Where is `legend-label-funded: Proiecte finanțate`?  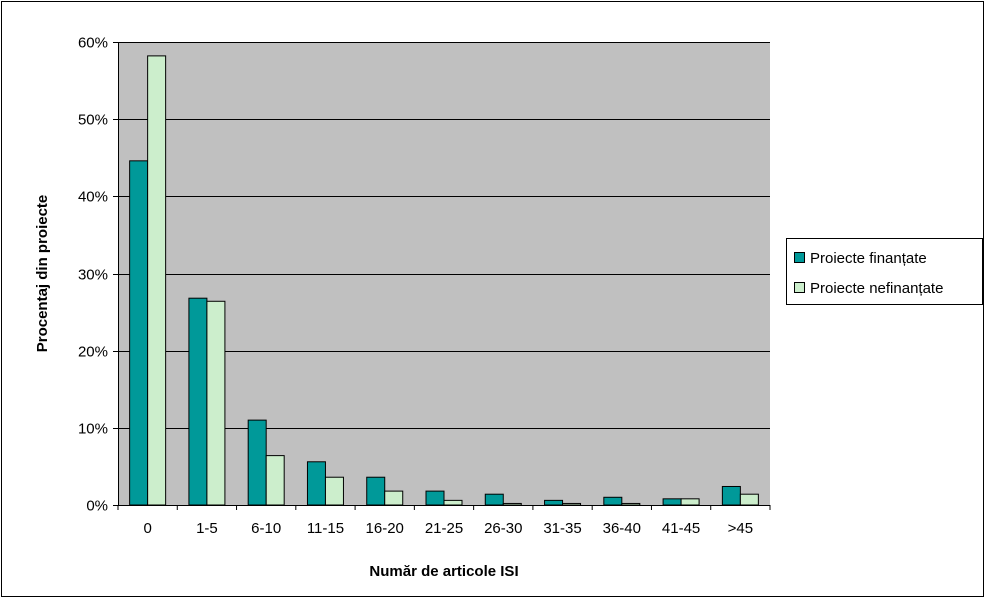
legend-label-funded: Proiecte finanțate is located at coordinates (868, 258).